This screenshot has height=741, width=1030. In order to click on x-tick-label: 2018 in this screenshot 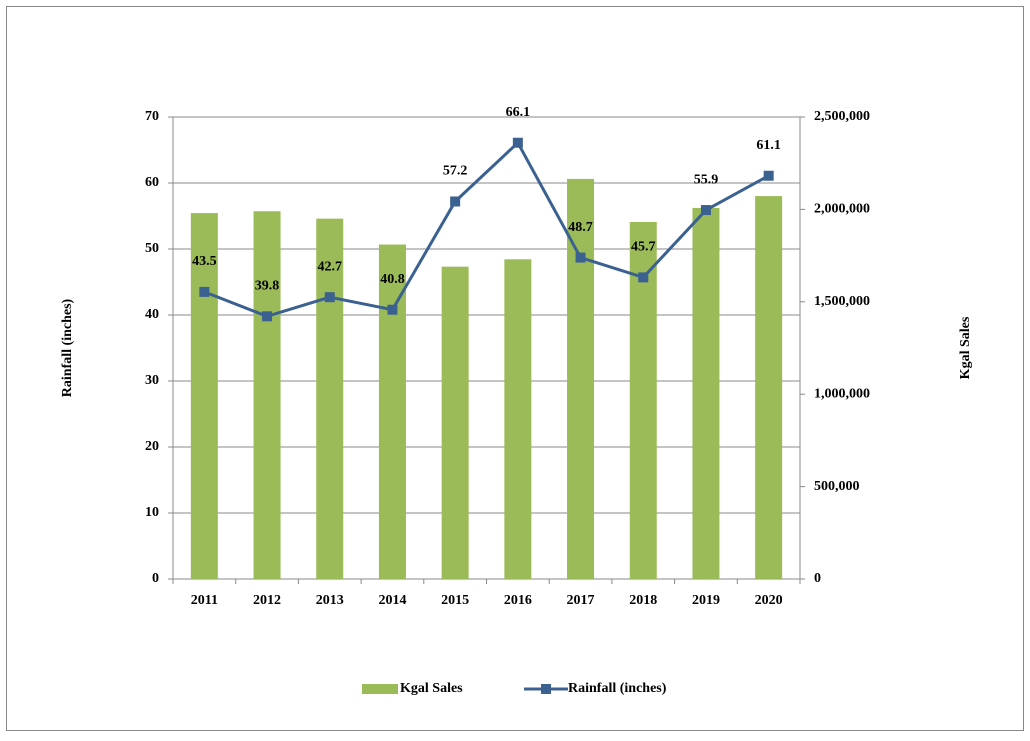, I will do `click(643, 600)`.